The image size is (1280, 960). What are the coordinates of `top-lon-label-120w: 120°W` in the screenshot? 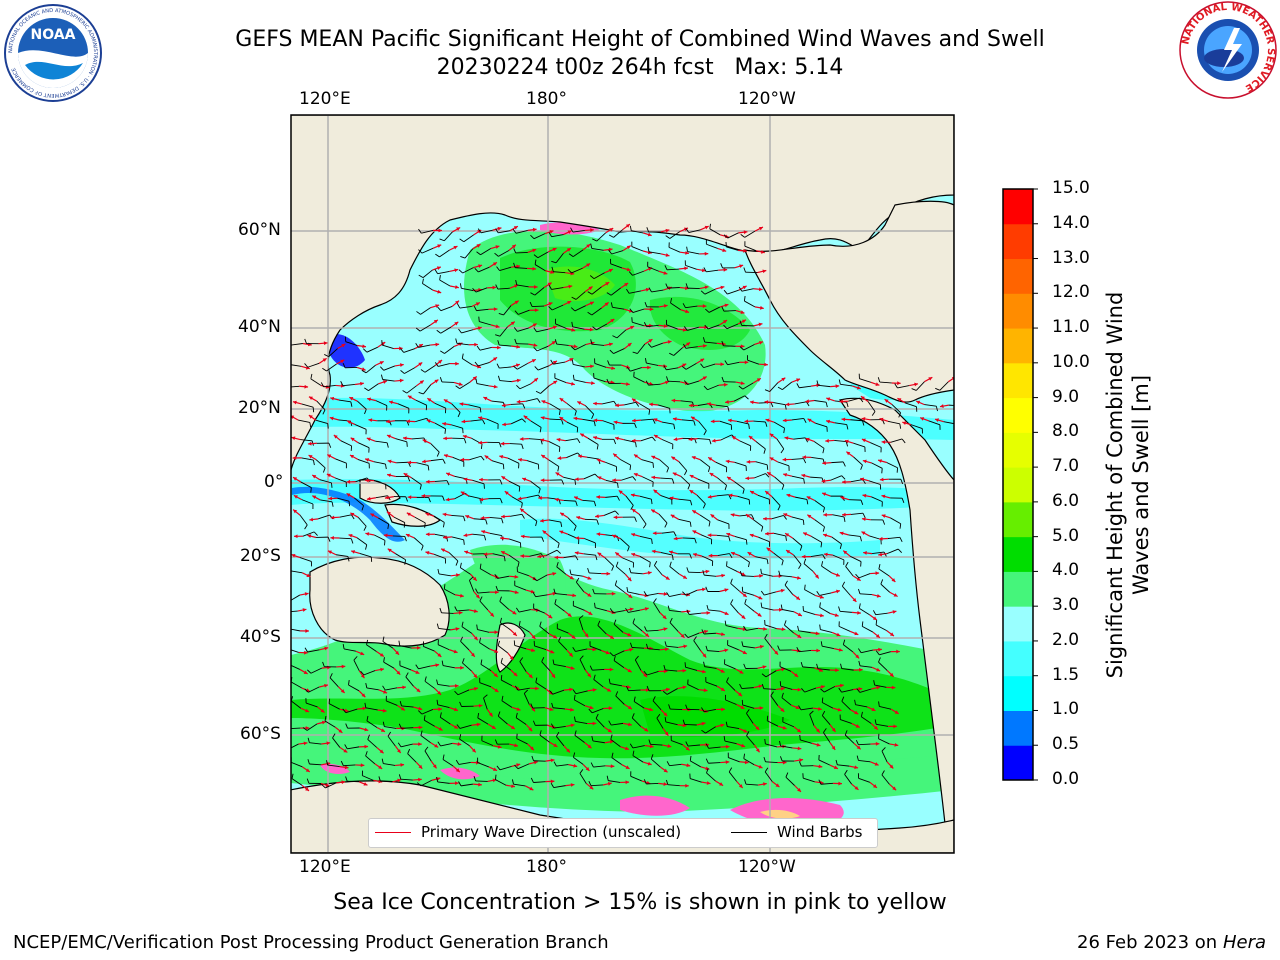 It's located at (767, 99).